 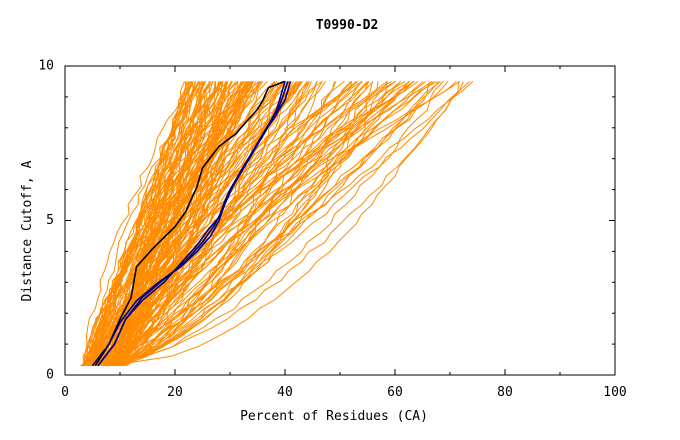 I want to click on x-tick-label: 20, so click(x=175, y=392).